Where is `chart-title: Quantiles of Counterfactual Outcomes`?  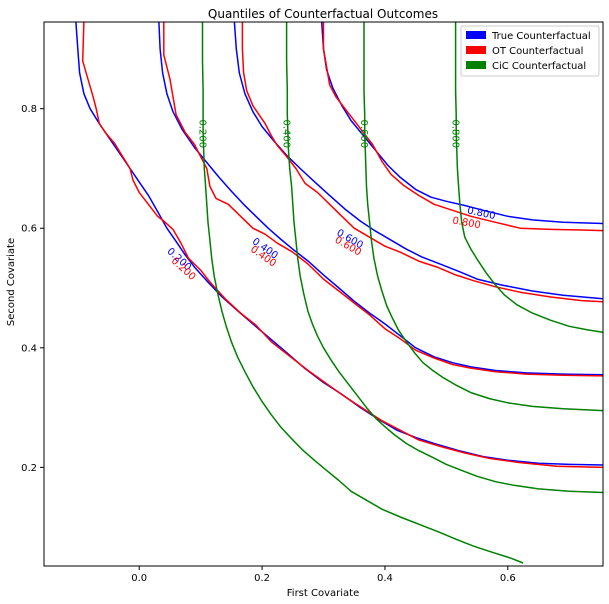 chart-title: Quantiles of Counterfactual Outcomes is located at coordinates (323, 14).